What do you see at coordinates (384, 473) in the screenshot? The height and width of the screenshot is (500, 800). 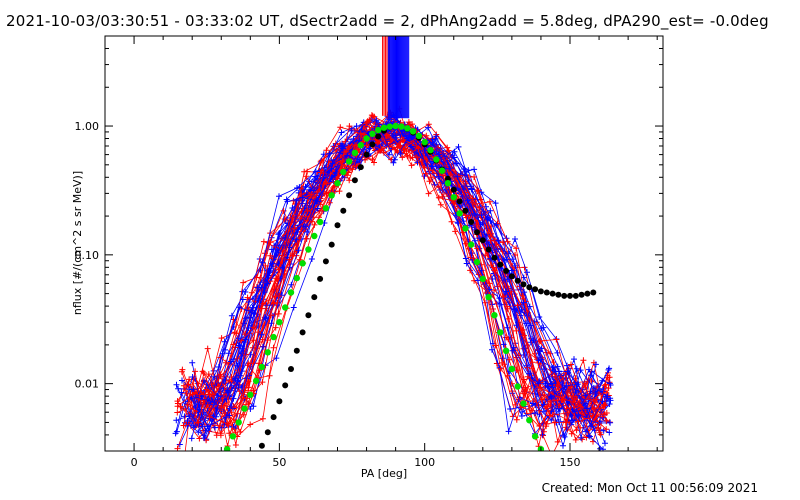 I see `x-axis-label: PA [deg]` at bounding box center [384, 473].